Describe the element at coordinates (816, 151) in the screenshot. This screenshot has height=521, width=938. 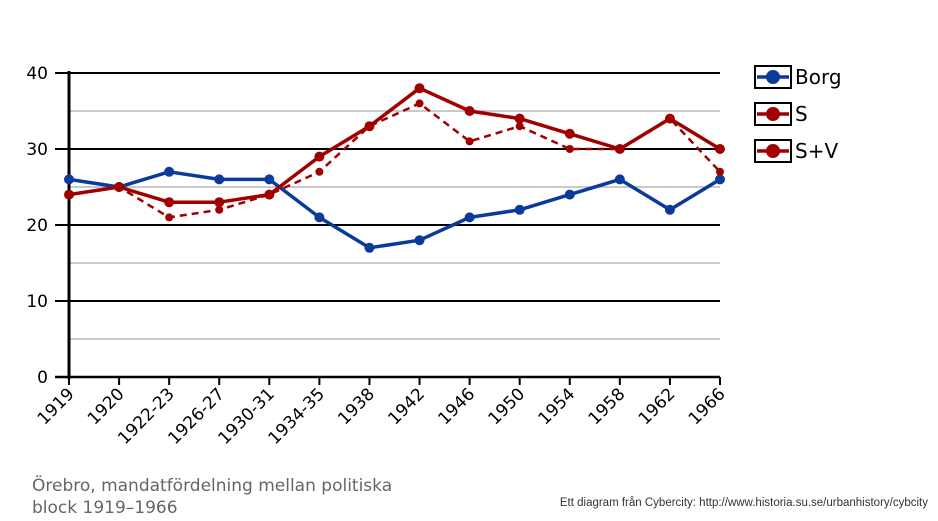
I see `legend-label: S+V` at that location.